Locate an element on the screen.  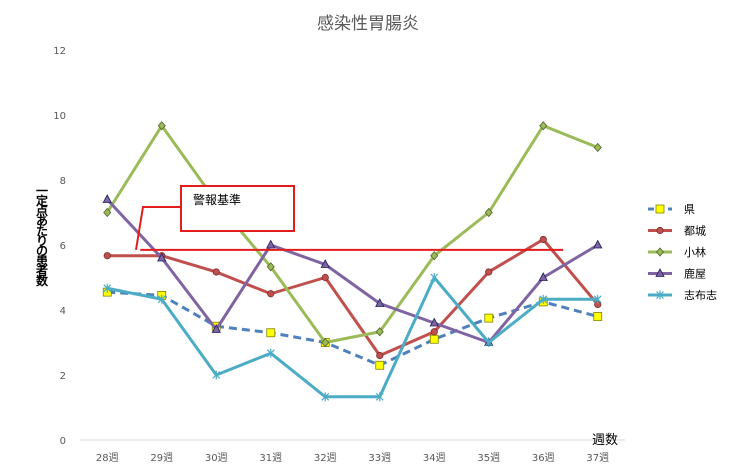
chart-title: 感染性胃腸炎 is located at coordinates (368, 24).